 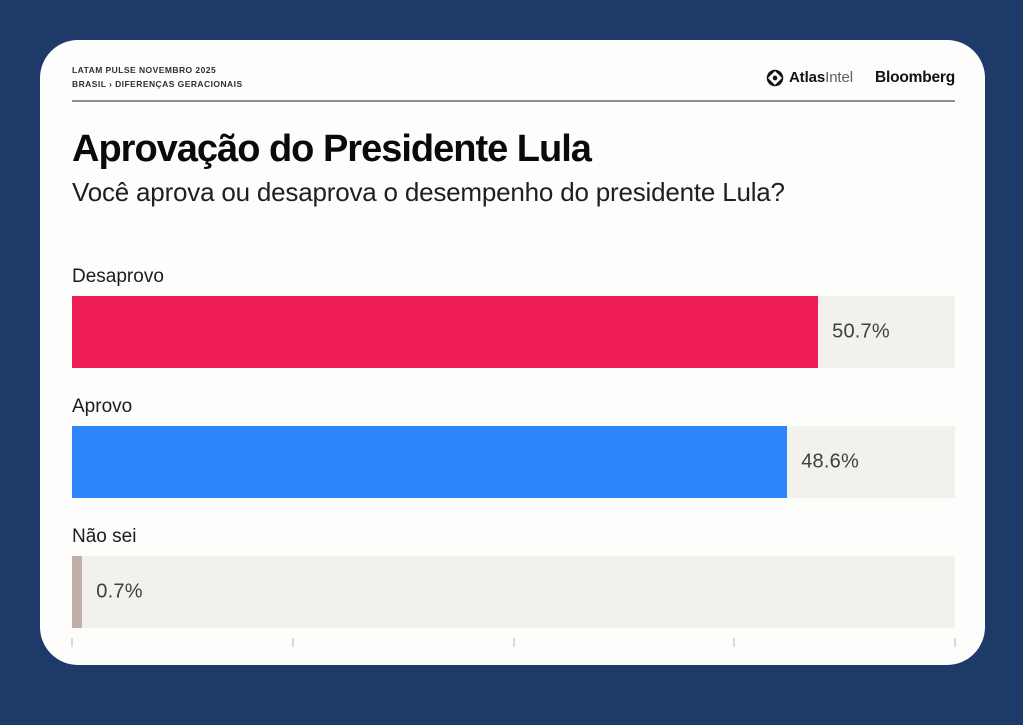 What do you see at coordinates (119, 591) in the screenshot?
I see `bar-value-label: 0.7%` at bounding box center [119, 591].